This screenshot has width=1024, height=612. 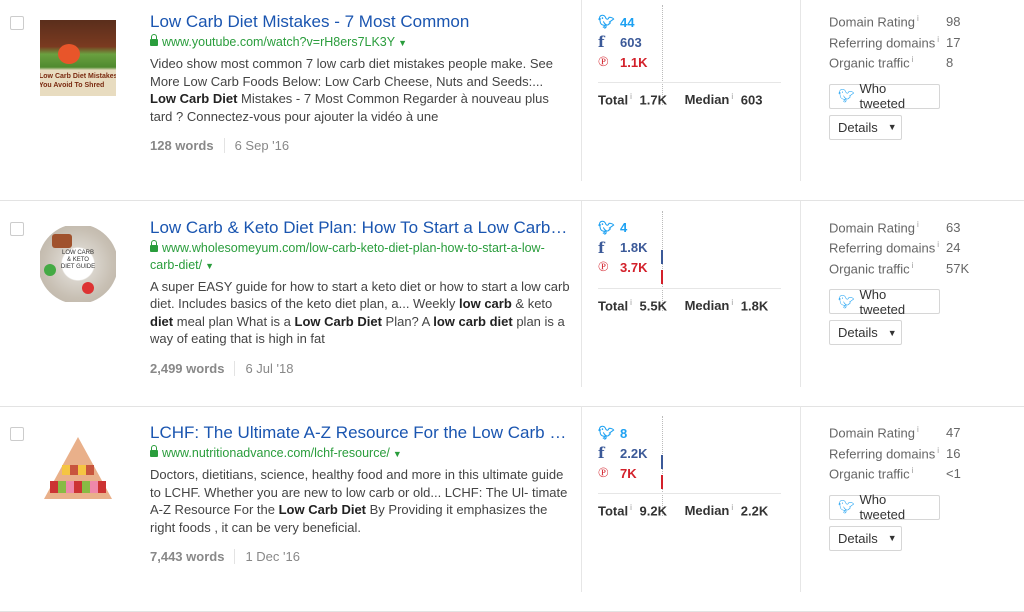 I want to click on median-value: 603, so click(x=751, y=100).